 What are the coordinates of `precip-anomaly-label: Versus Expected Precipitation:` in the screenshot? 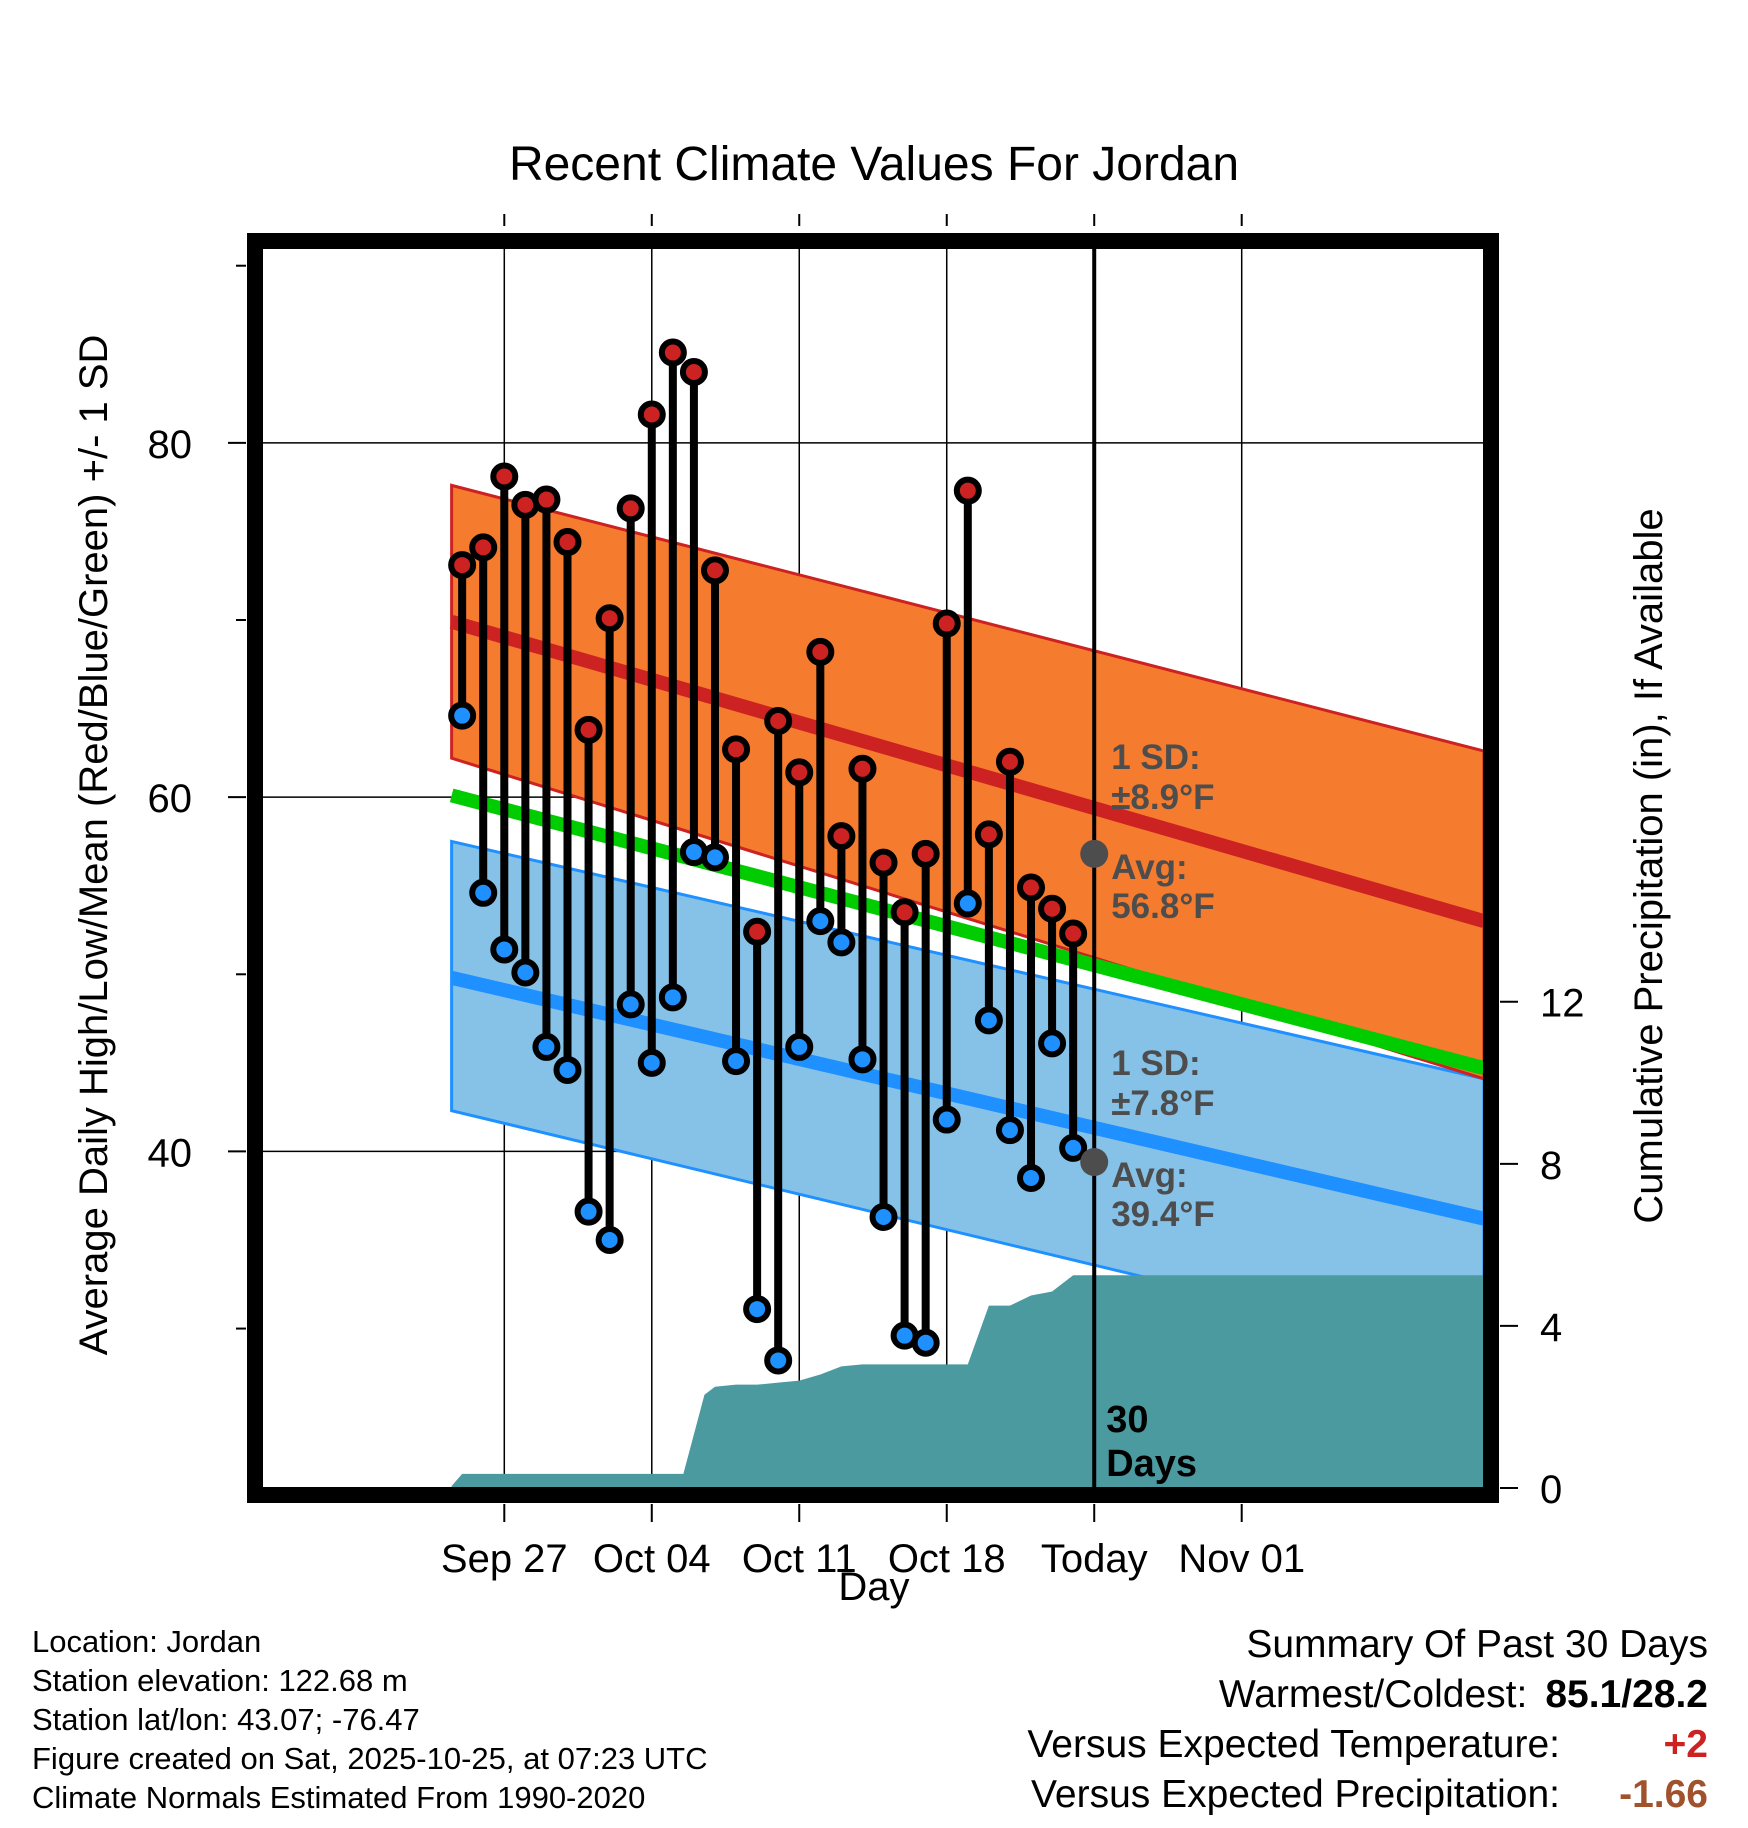 It's located at (1295, 1794).